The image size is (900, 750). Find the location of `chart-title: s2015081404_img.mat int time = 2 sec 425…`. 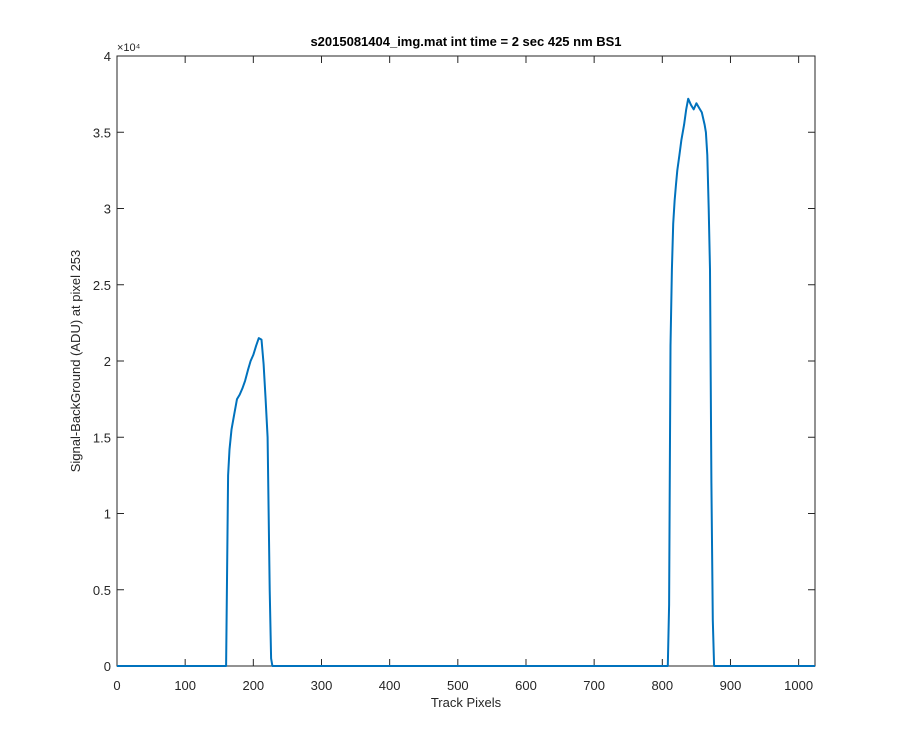

chart-title: s2015081404_img.mat int time = 2 sec 425… is located at coordinates (465, 41).